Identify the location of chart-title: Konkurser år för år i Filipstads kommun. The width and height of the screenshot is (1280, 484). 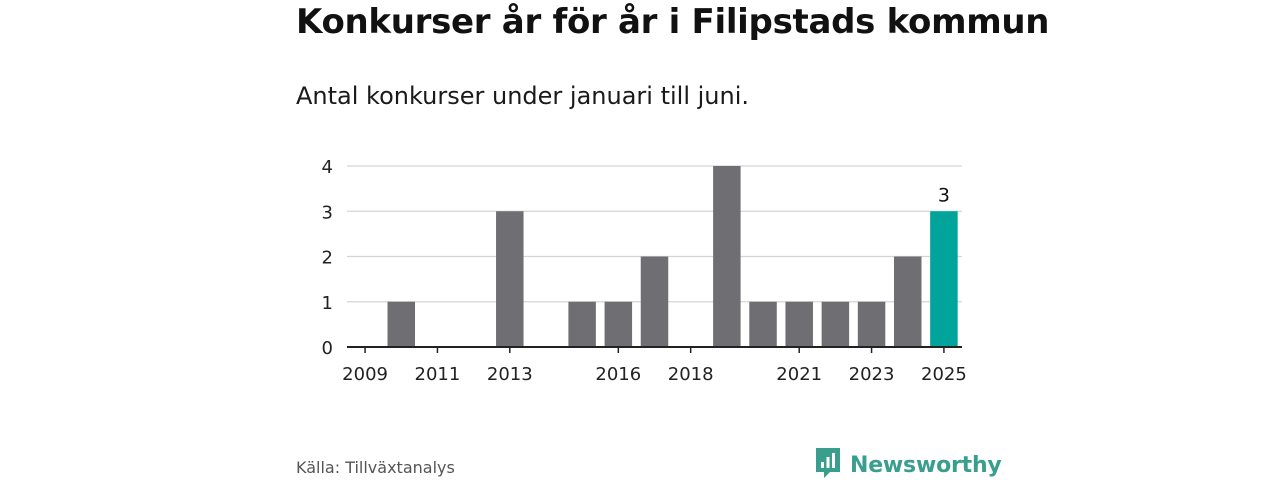
(673, 22).